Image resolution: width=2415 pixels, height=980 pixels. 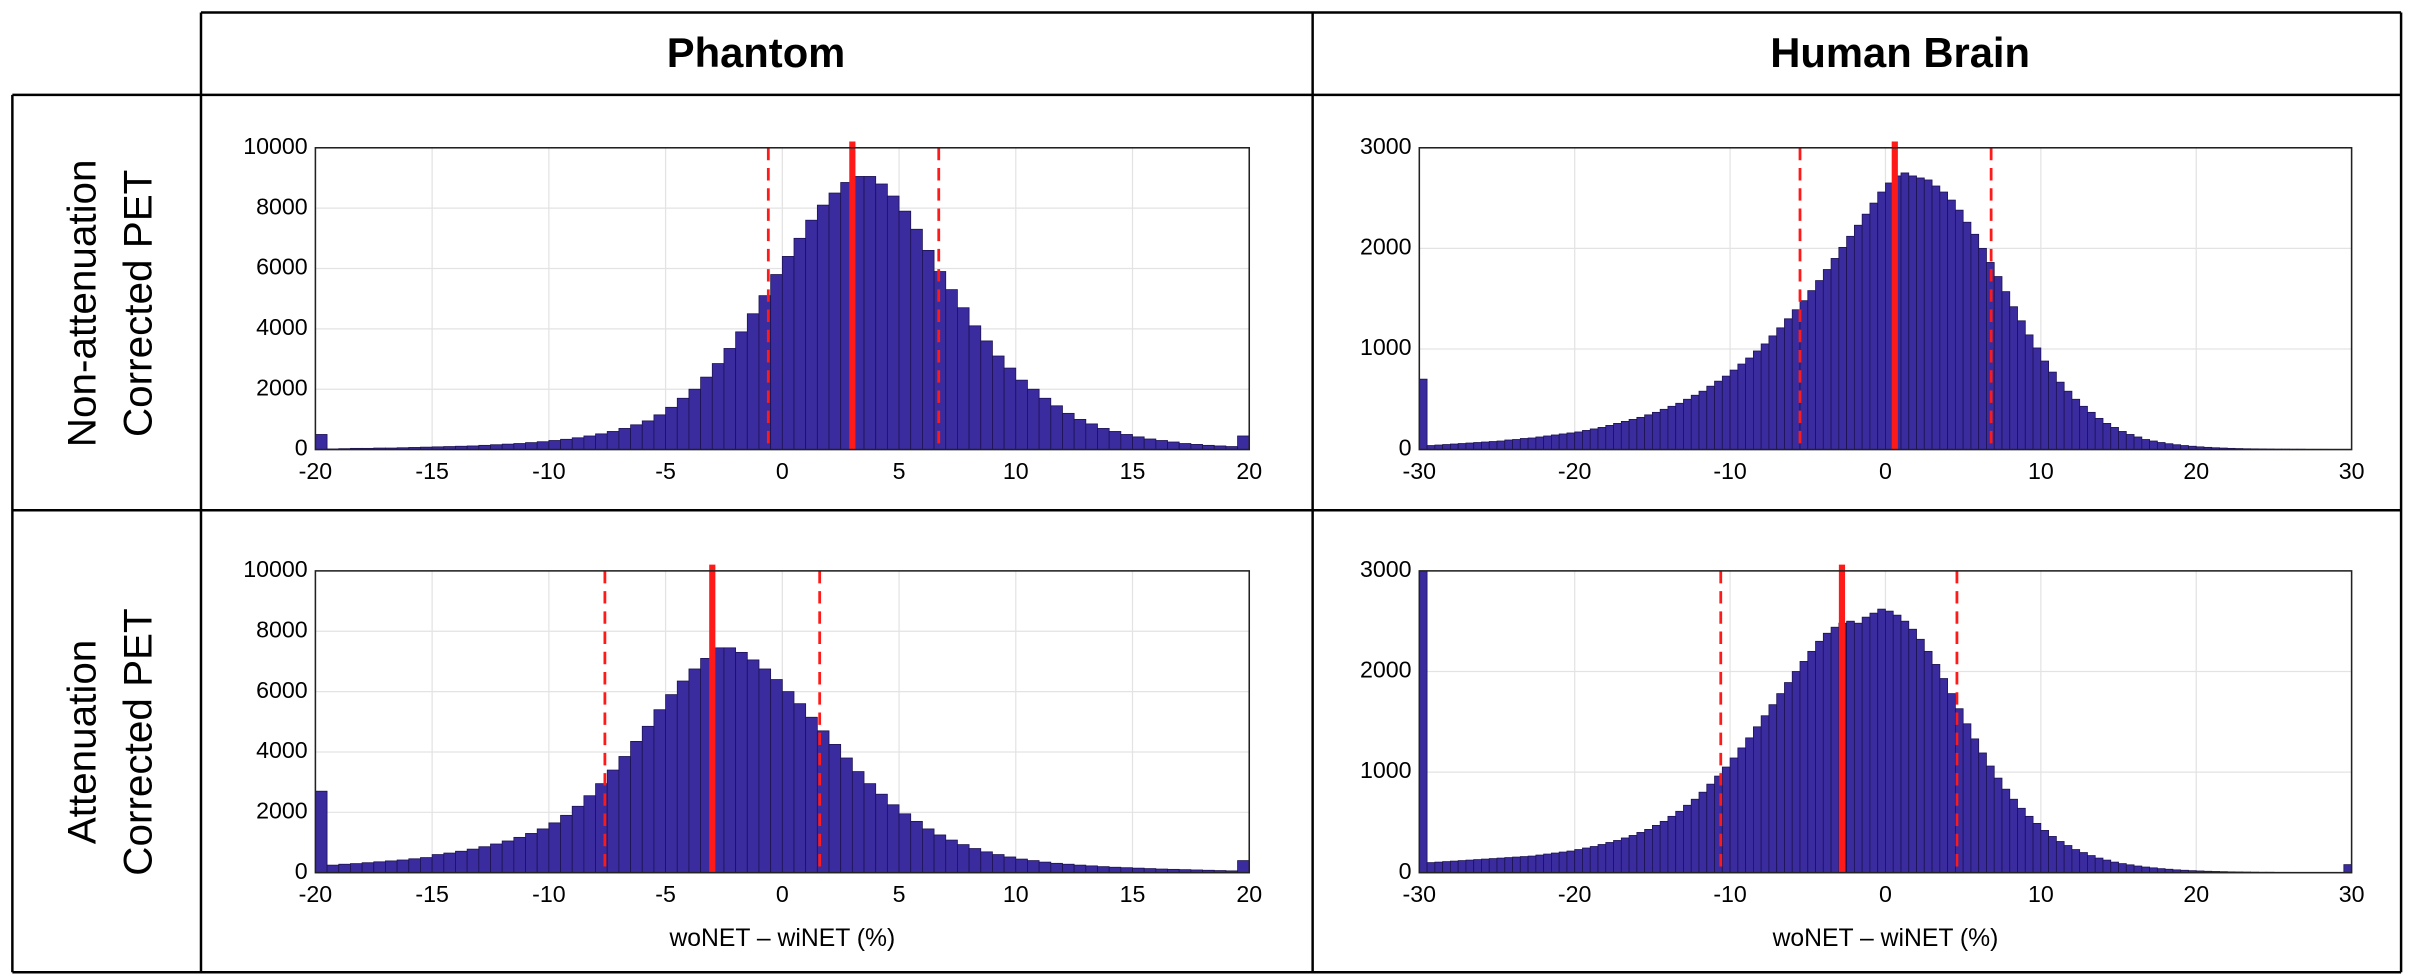 What do you see at coordinates (1885, 299) in the screenshot?
I see `plot-frame` at bounding box center [1885, 299].